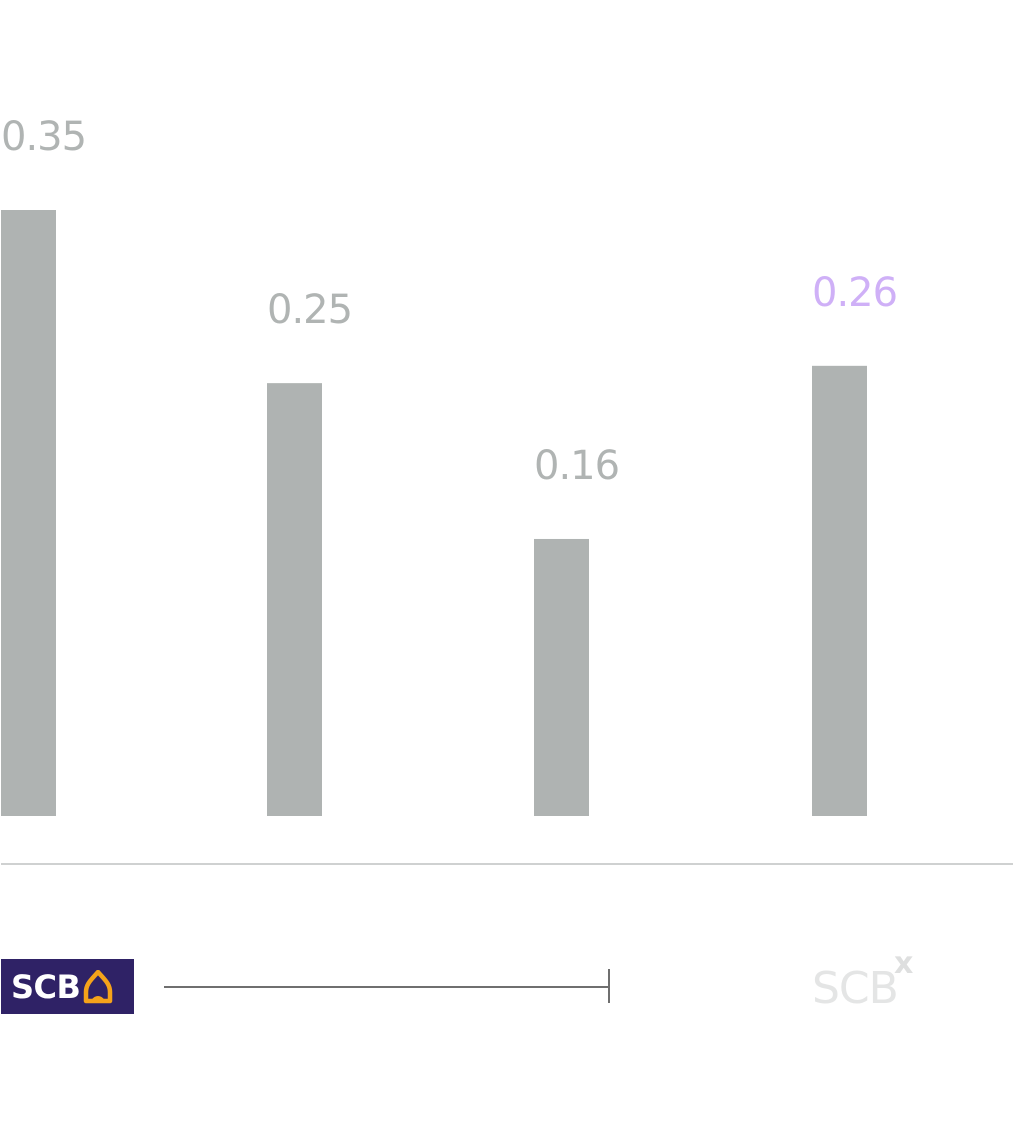 The image size is (1013, 1140). Describe the element at coordinates (309, 310) in the screenshot. I see `bar-value-label-2: 0.25` at that location.